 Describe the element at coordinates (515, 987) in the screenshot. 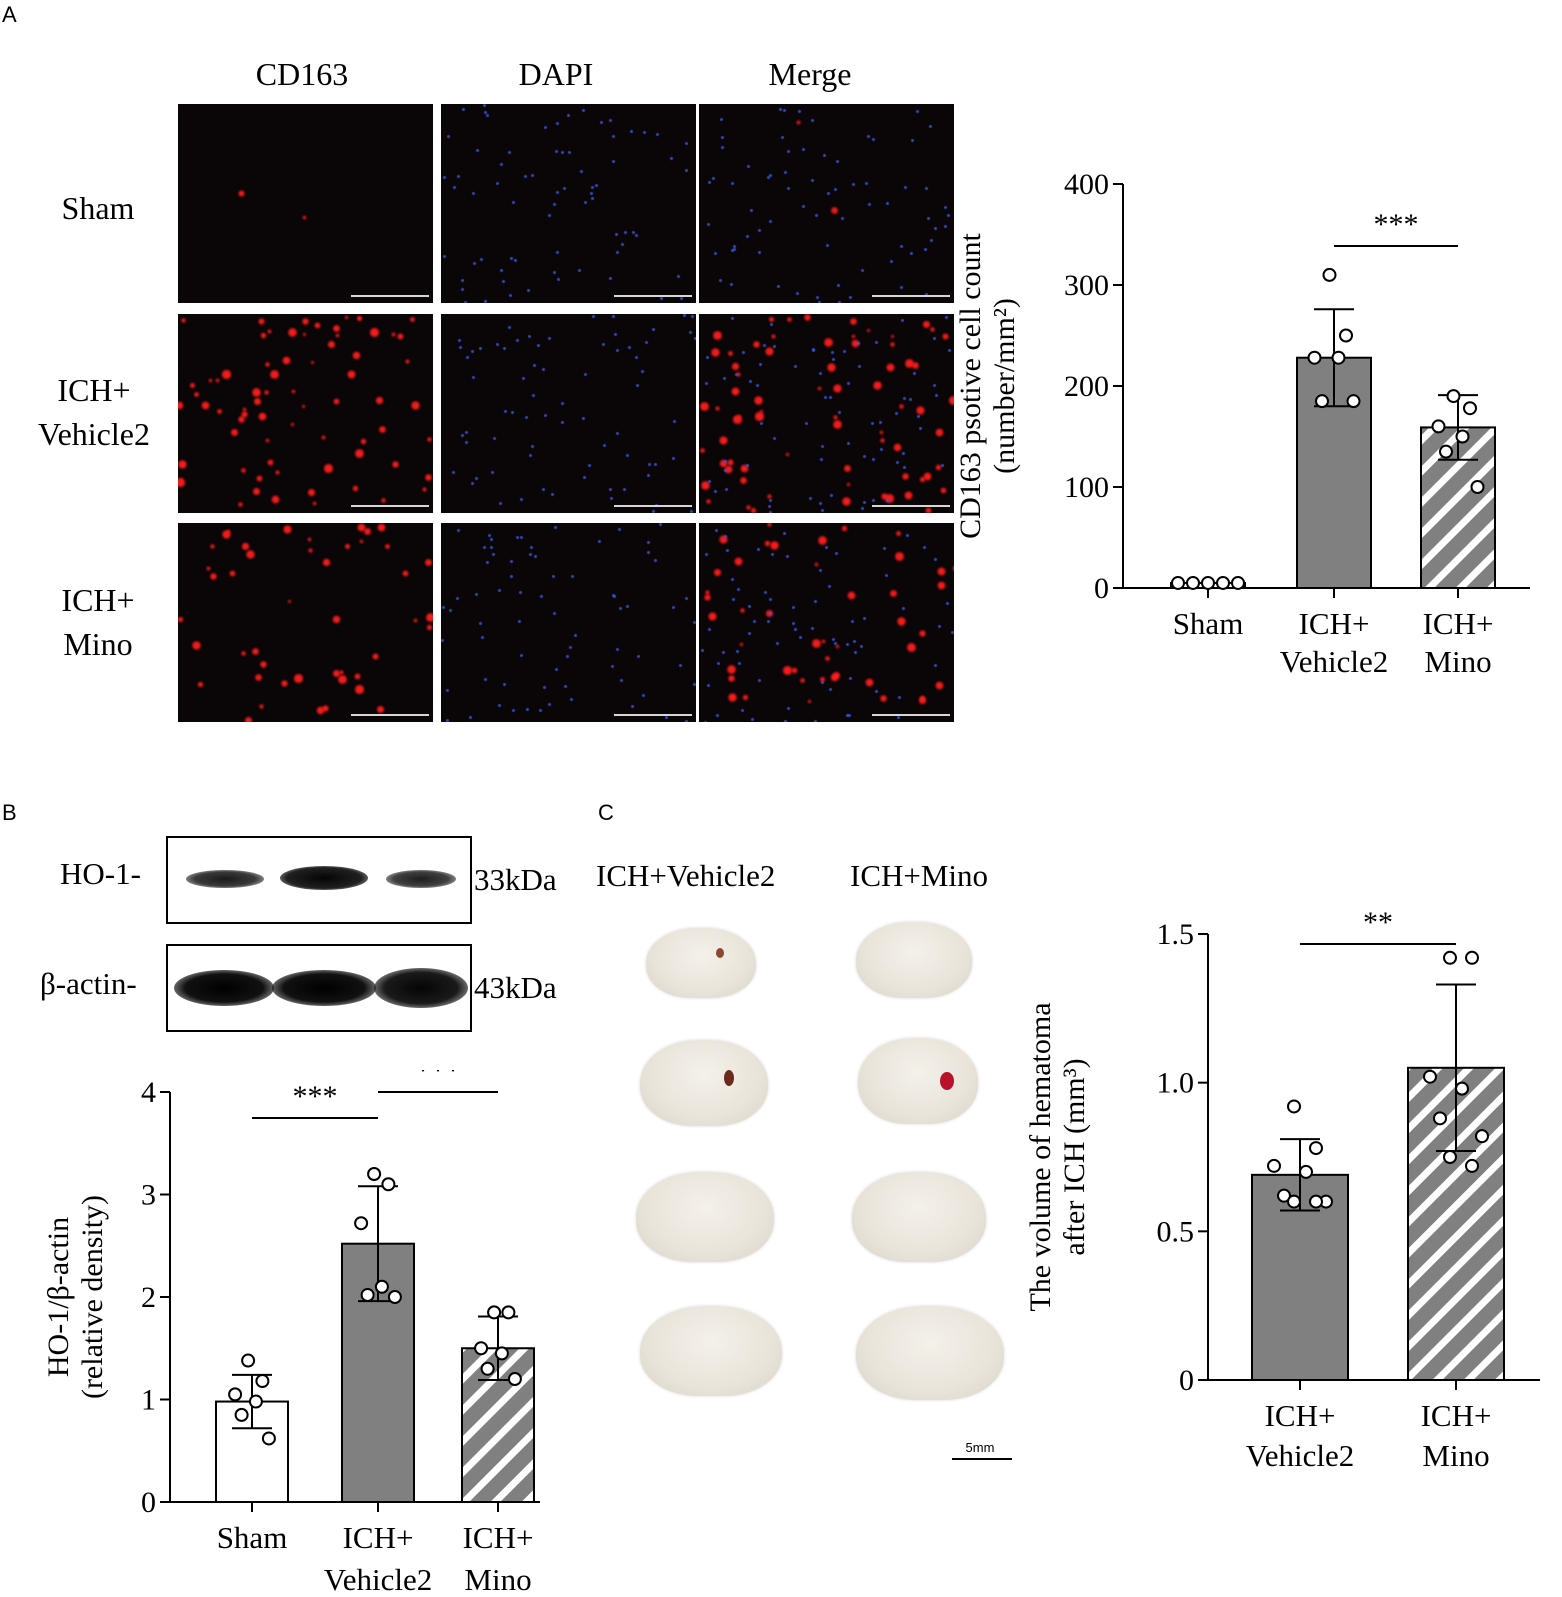

I see `blot-size-beta-actin: 43kDa` at that location.